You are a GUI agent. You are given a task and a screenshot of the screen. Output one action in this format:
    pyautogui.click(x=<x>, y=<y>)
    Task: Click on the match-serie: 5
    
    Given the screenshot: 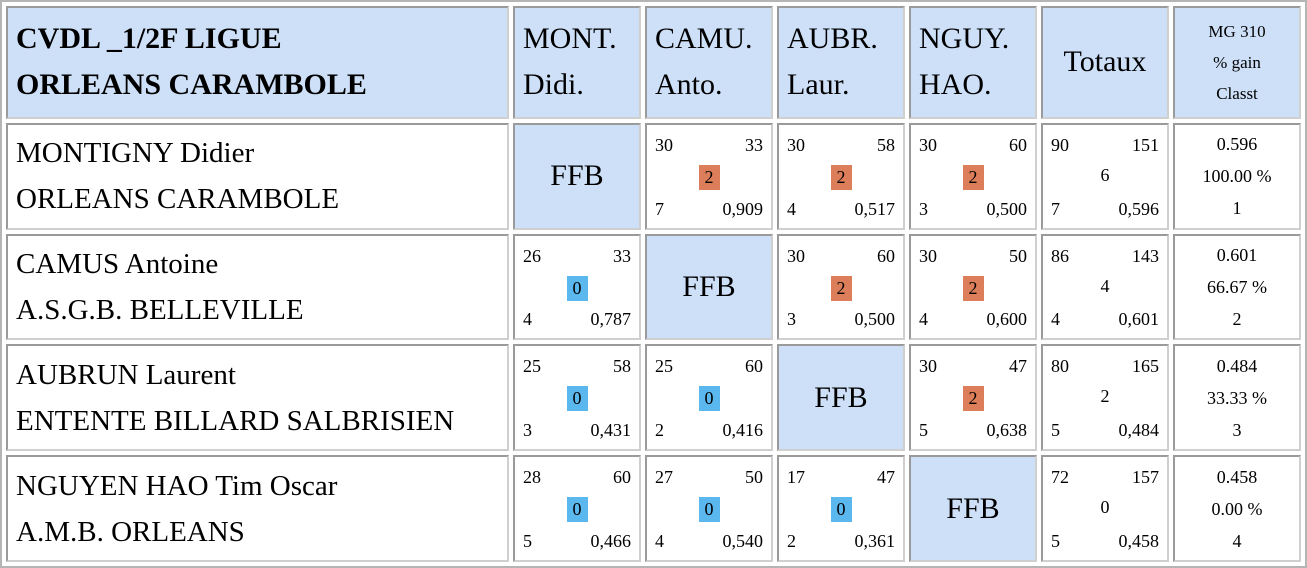 What is the action you would take?
    pyautogui.click(x=527, y=541)
    